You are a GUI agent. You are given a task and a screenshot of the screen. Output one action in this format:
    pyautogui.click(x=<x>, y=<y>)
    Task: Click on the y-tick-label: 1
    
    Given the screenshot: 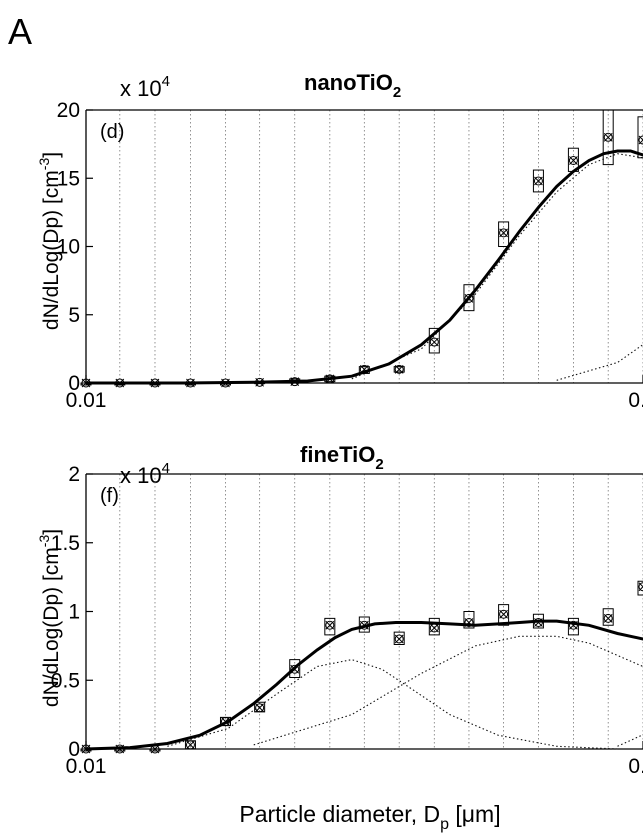 What is the action you would take?
    pyautogui.click(x=74, y=612)
    